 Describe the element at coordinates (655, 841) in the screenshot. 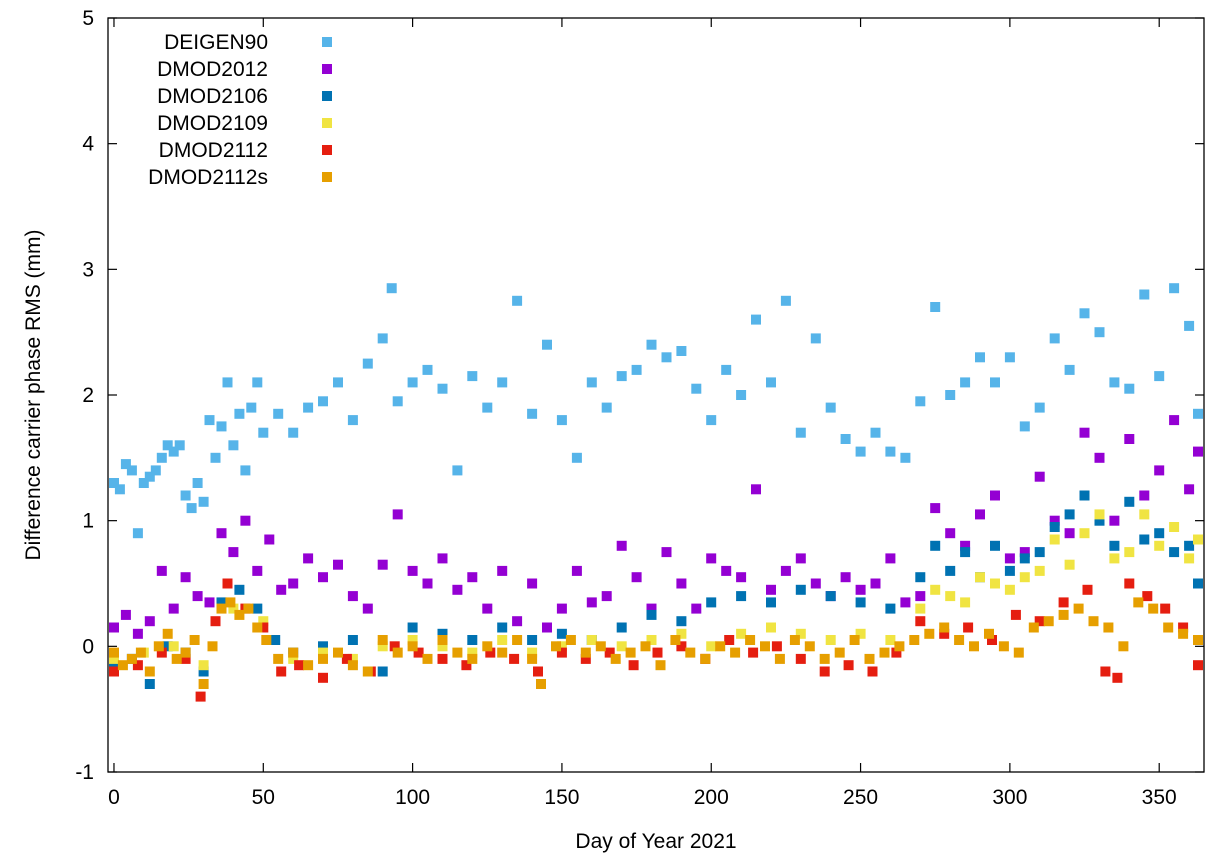

I see `x-axis-label: Day of Year 2021` at that location.